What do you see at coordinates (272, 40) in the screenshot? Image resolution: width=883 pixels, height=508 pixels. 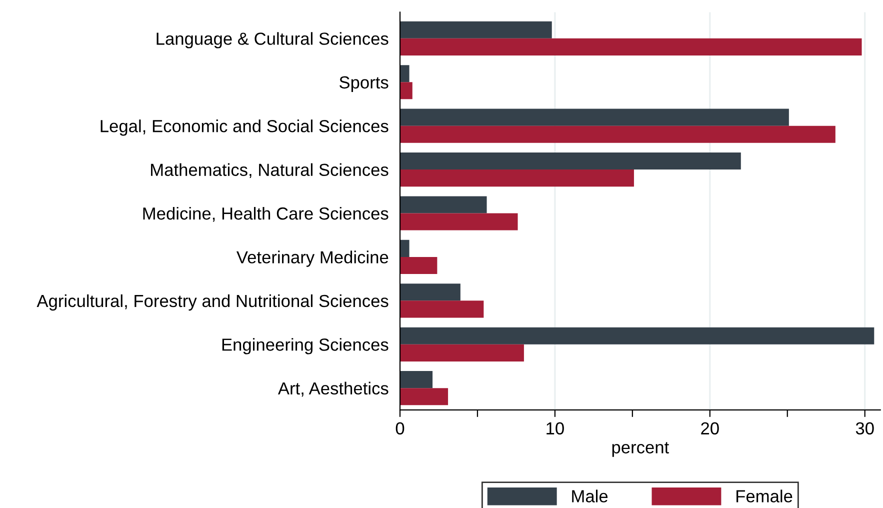 I see `y-tick-label: Language & Cultural Sciences` at bounding box center [272, 40].